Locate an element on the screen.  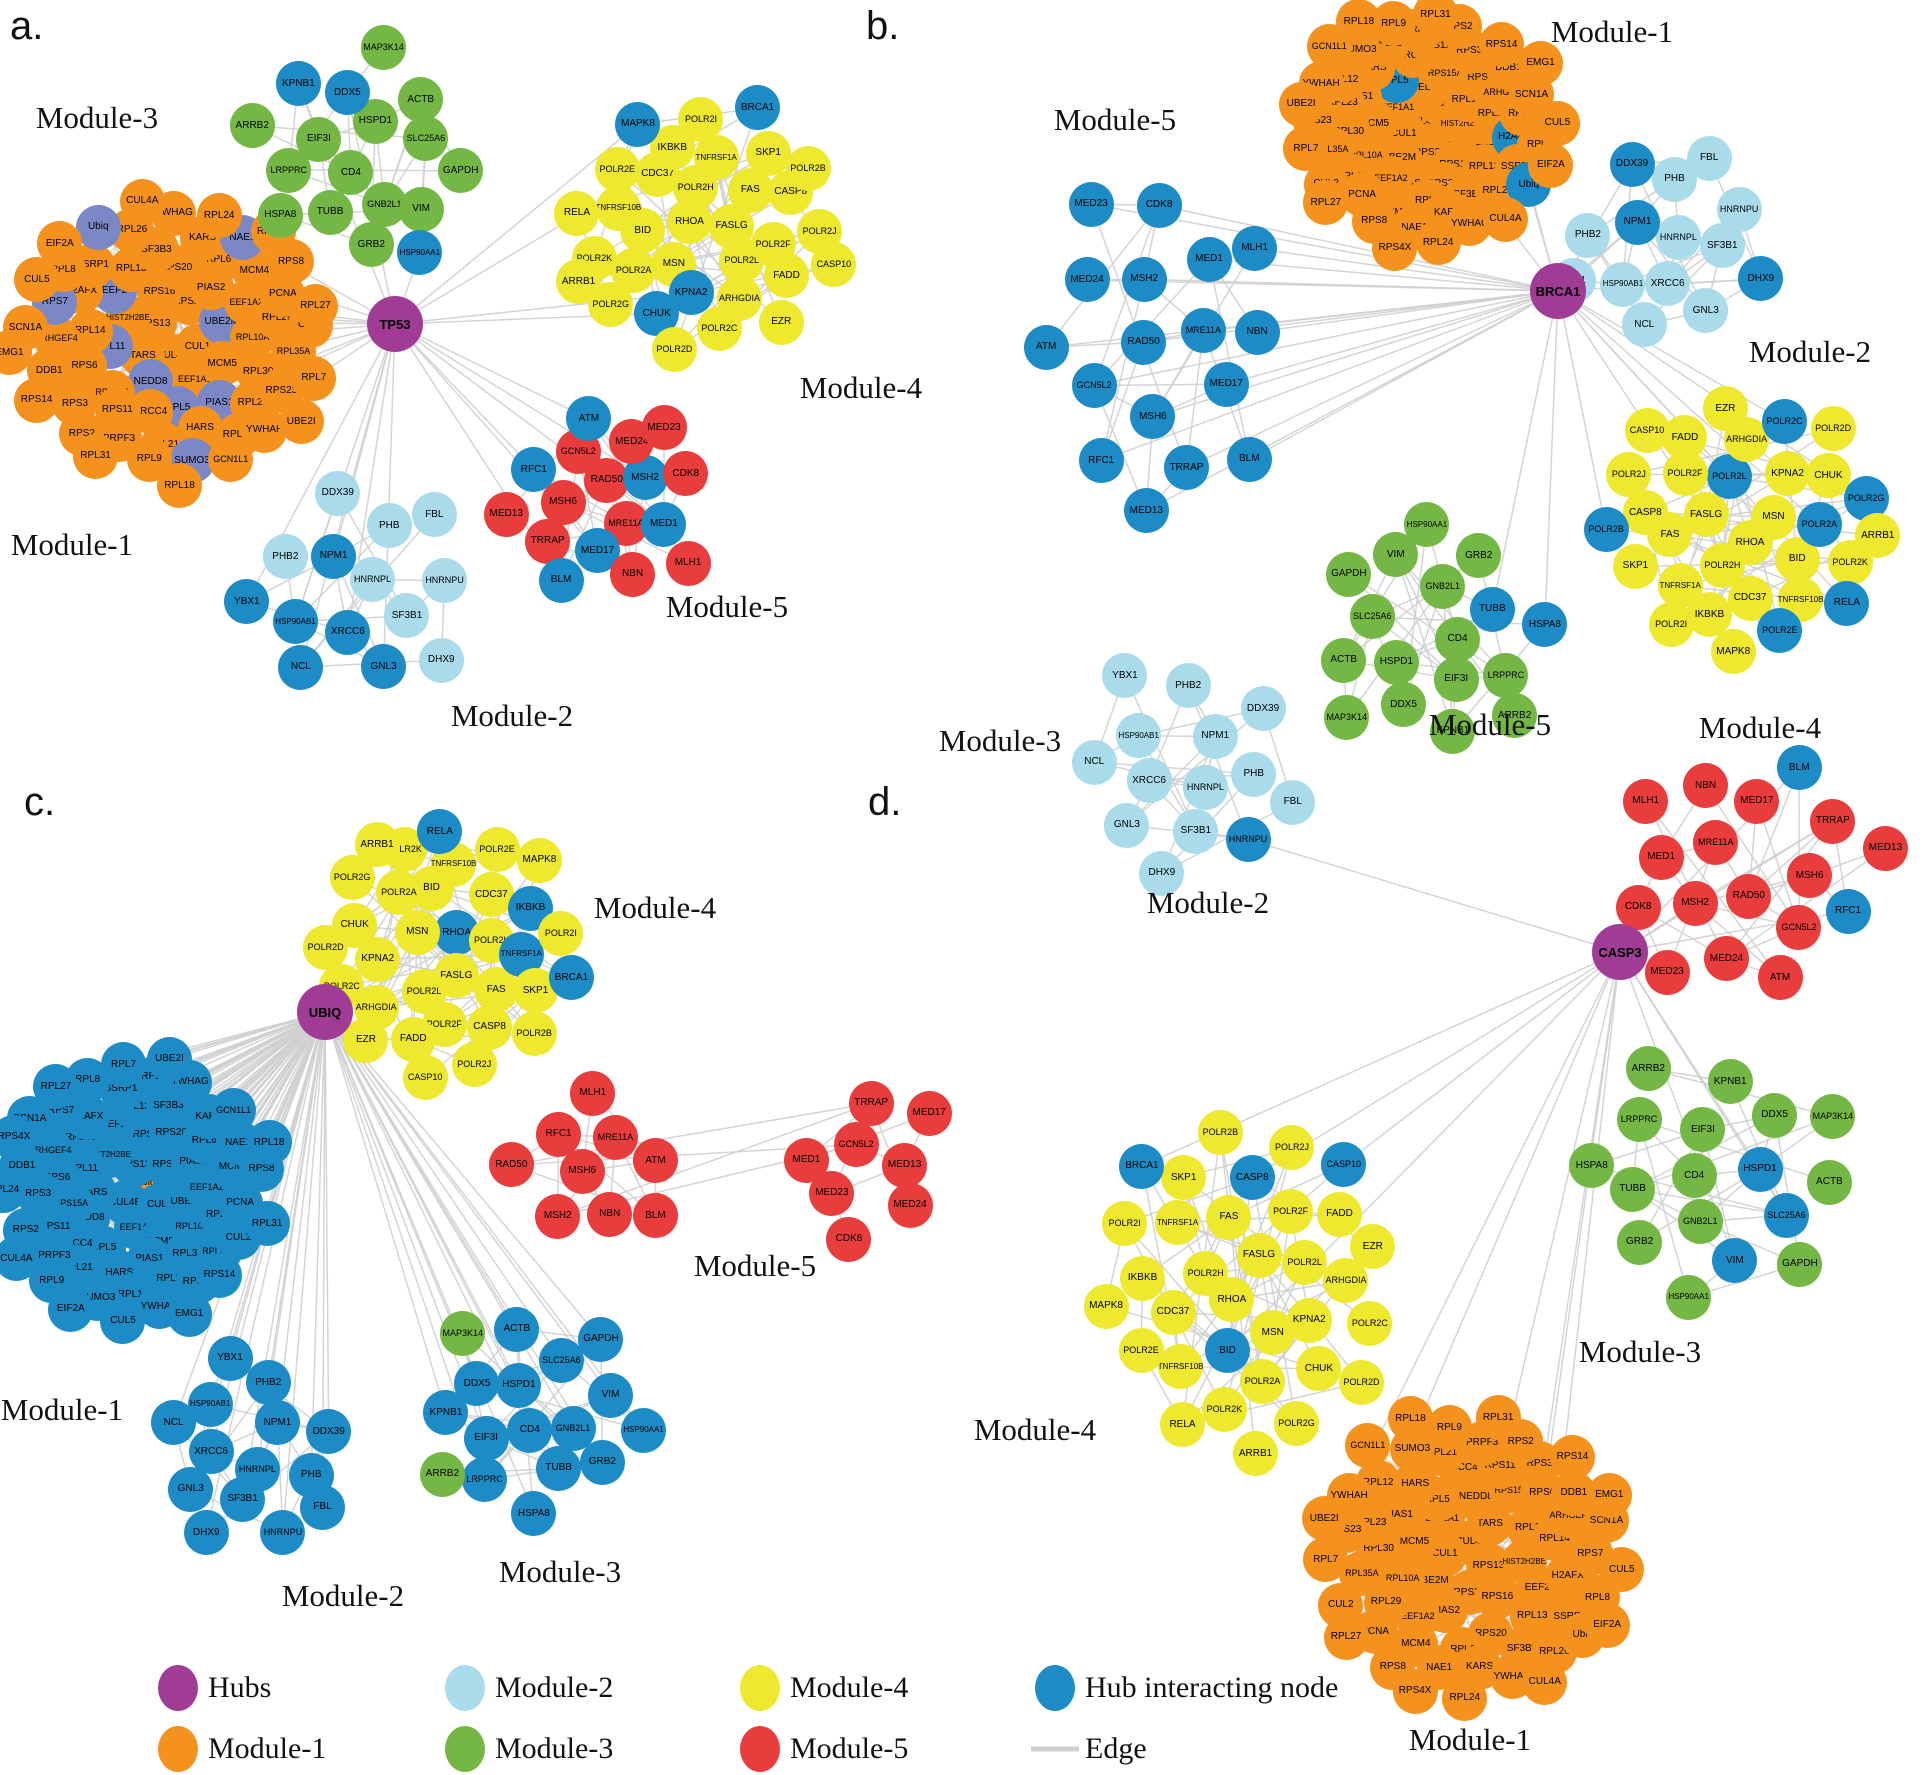
legend-edge-swatch is located at coordinates (1055, 1749).